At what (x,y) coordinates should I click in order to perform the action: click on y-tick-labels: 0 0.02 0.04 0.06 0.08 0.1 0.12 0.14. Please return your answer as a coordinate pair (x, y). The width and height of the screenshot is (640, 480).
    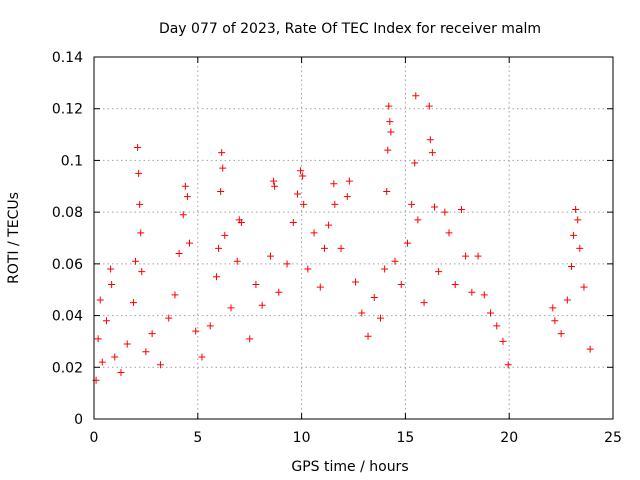
    Looking at the image, I should click on (67, 239).